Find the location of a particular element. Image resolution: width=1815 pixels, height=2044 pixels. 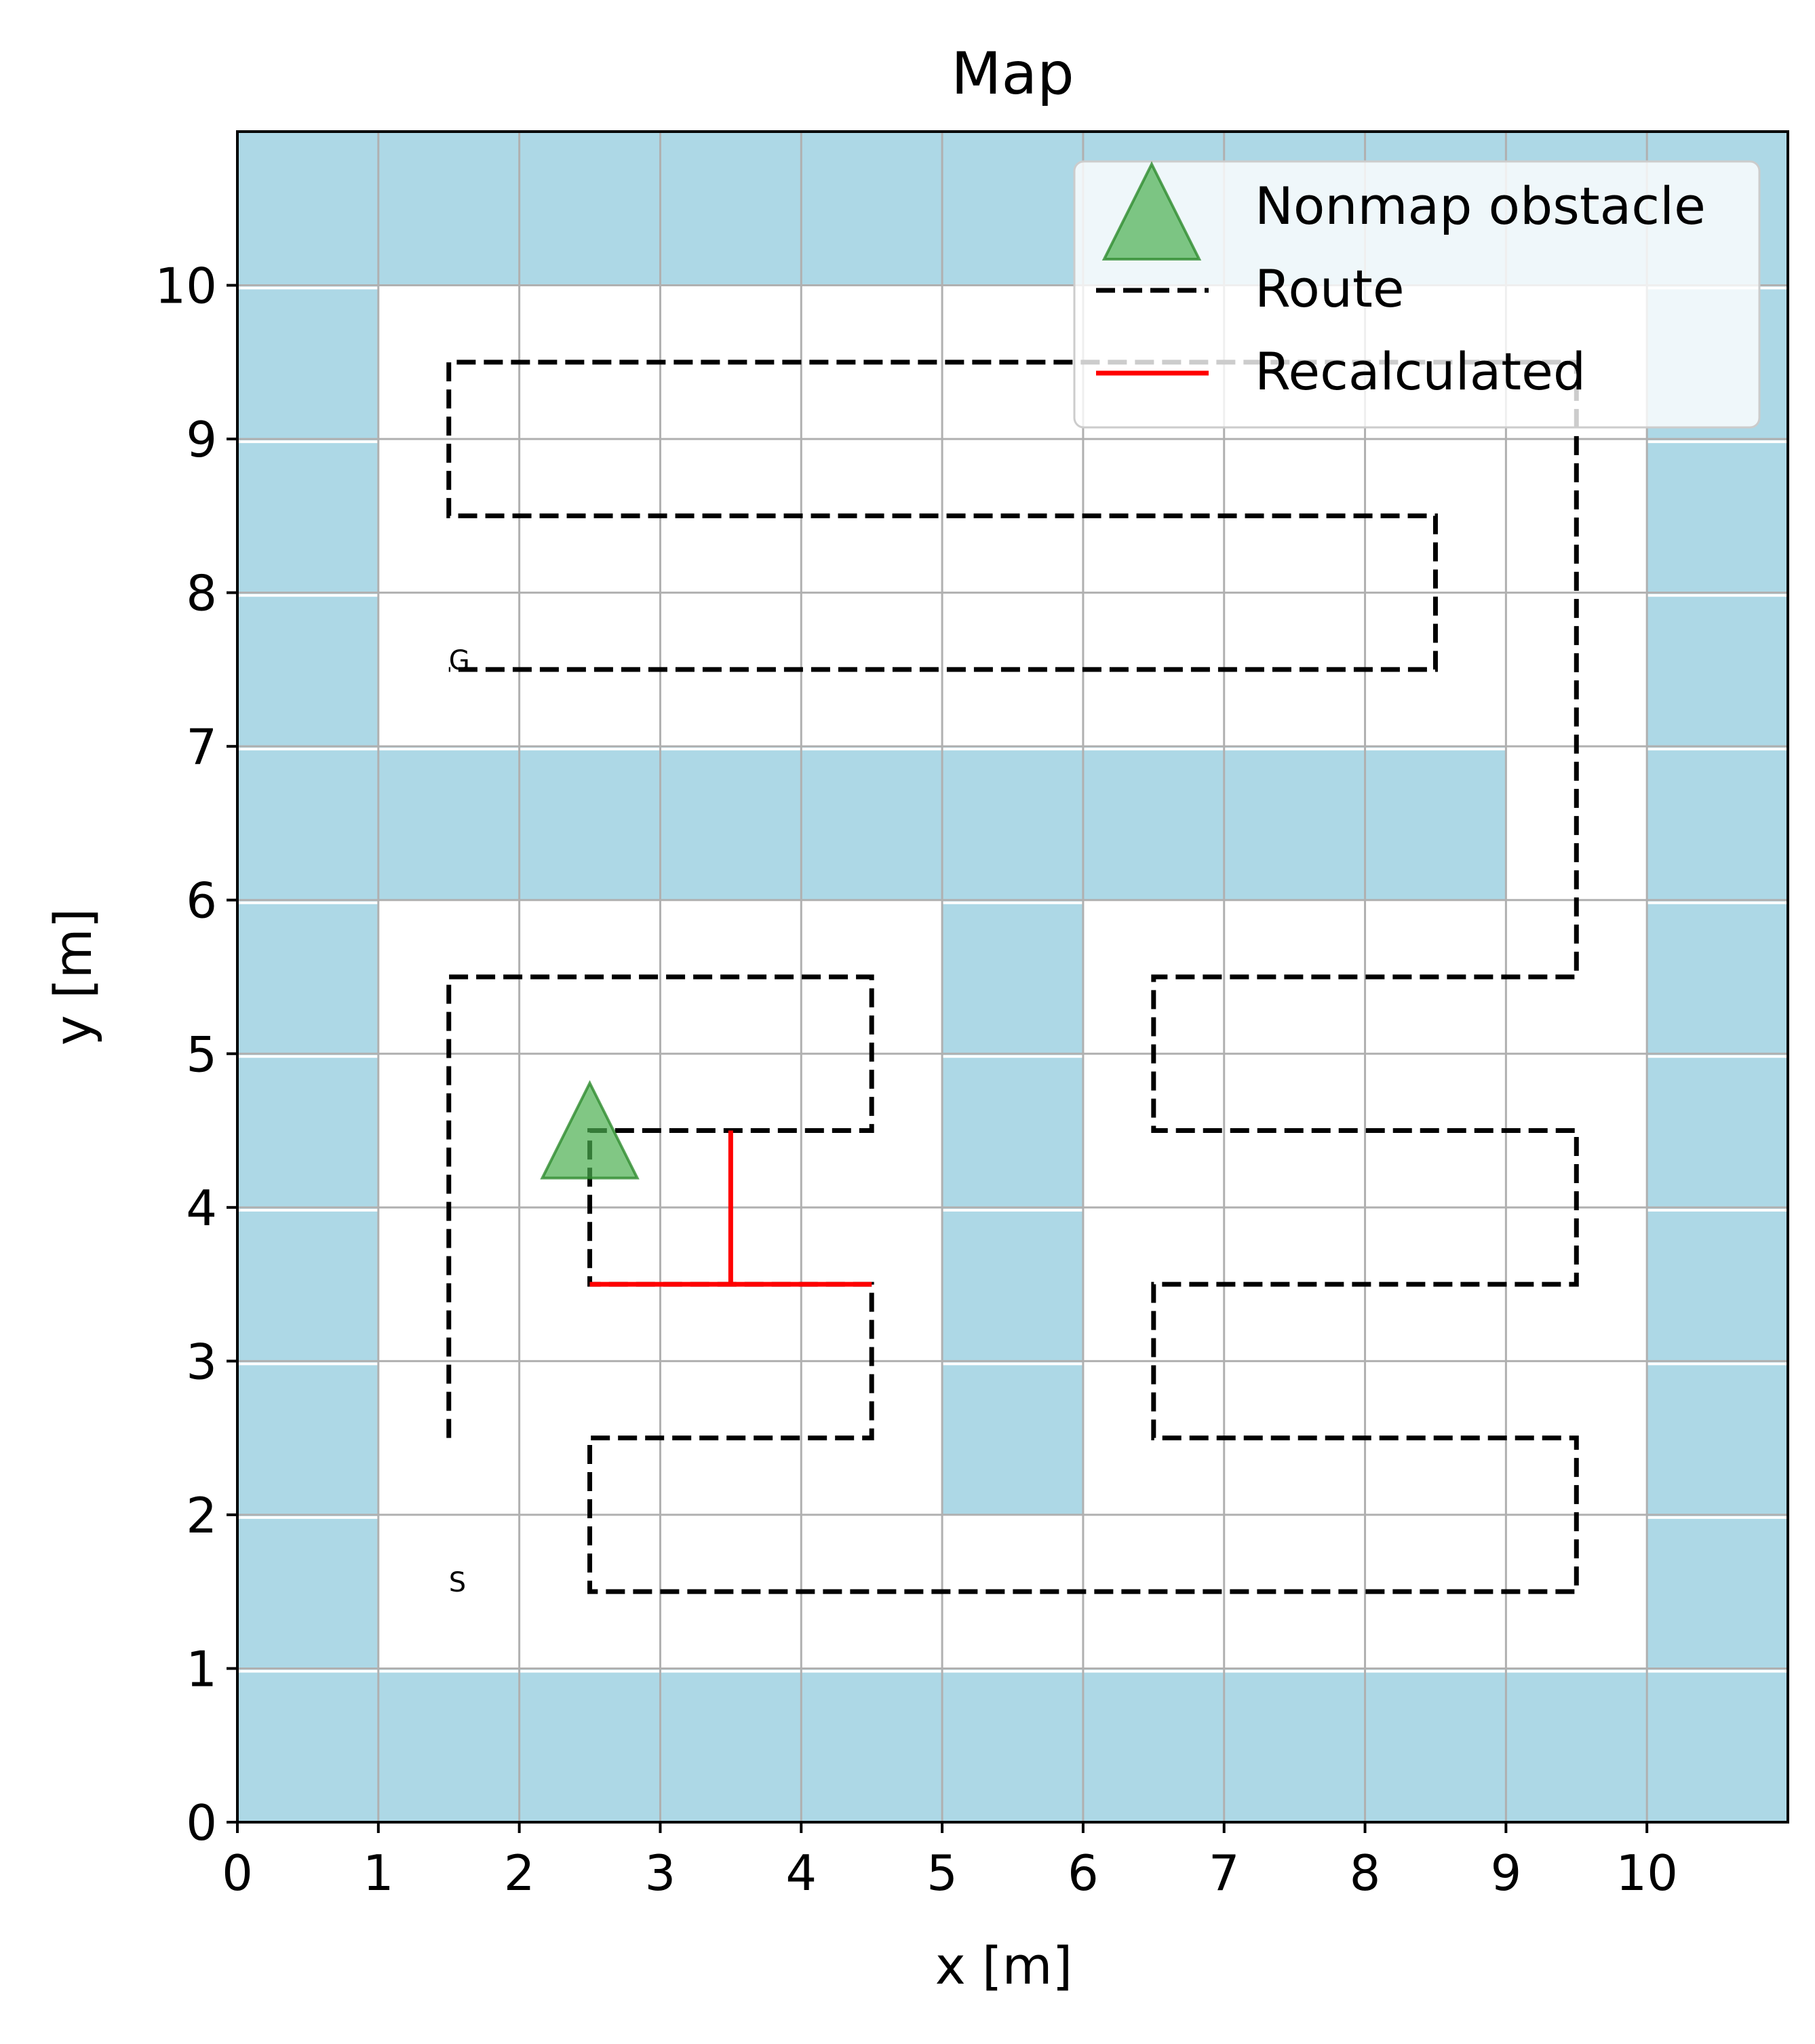

y-axis-label: y [m] is located at coordinates (73, 976).